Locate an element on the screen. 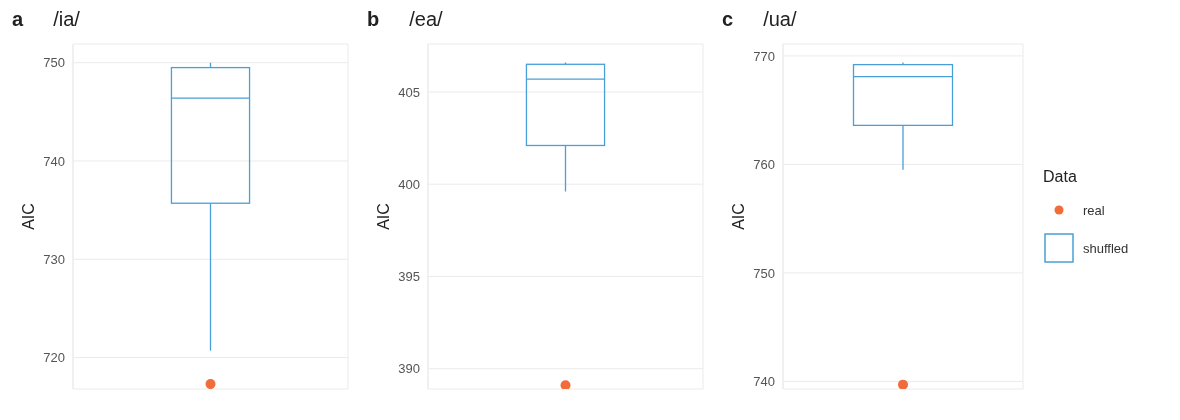  chart-title: /ia/ is located at coordinates (66, 19).